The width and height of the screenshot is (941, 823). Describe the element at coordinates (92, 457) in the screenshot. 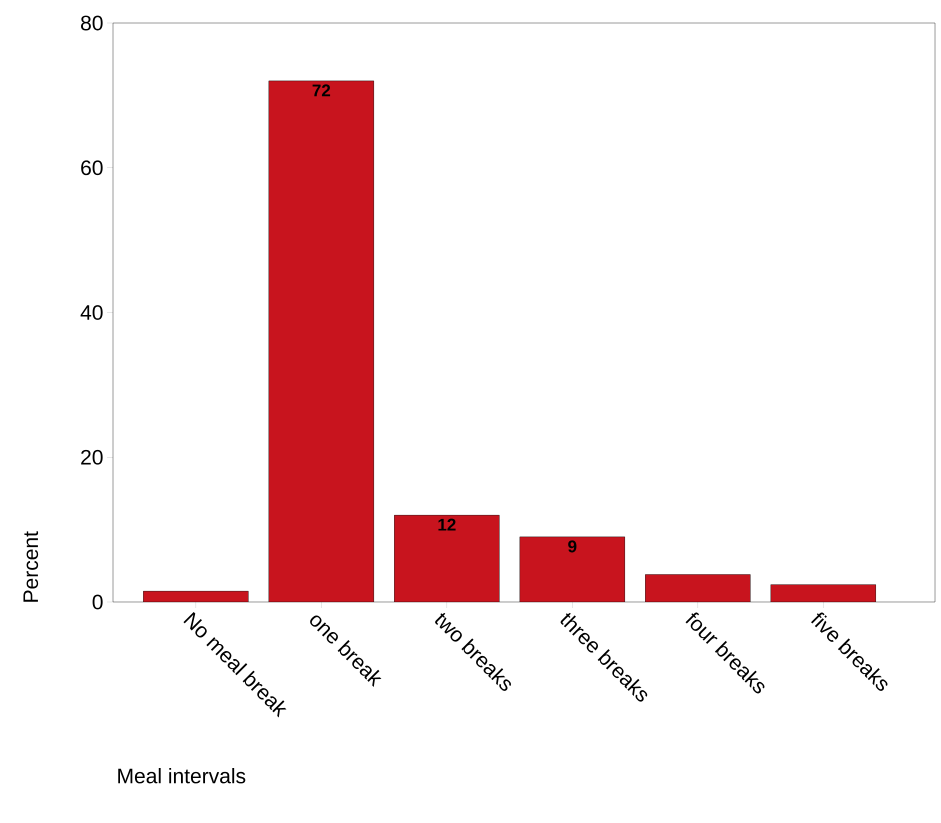

I see `y-tick-label: 20` at that location.